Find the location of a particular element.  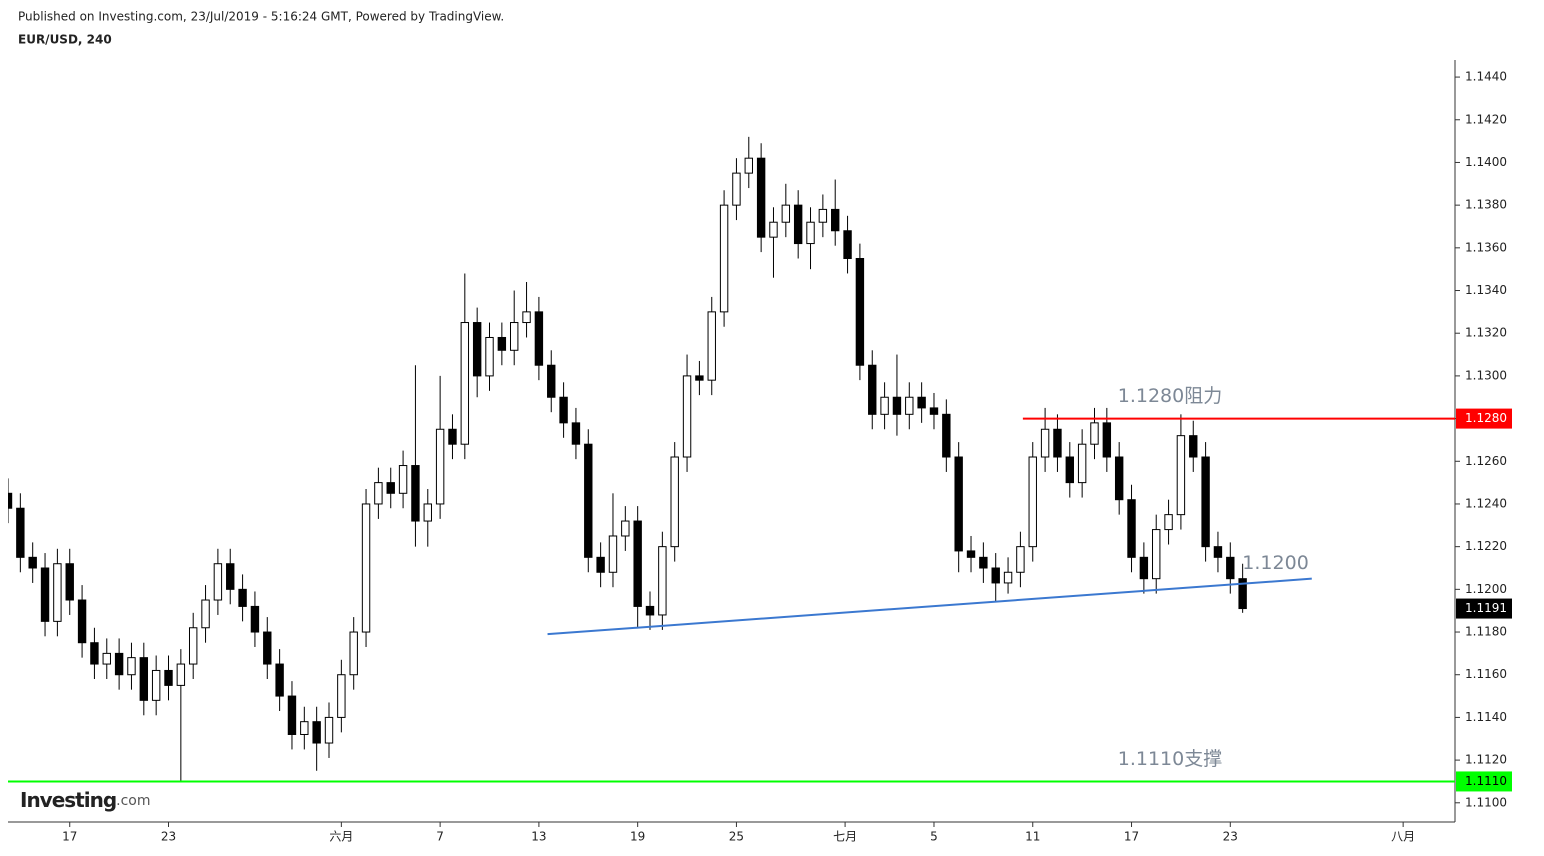

logo: Investing.com is located at coordinates (85, 800).